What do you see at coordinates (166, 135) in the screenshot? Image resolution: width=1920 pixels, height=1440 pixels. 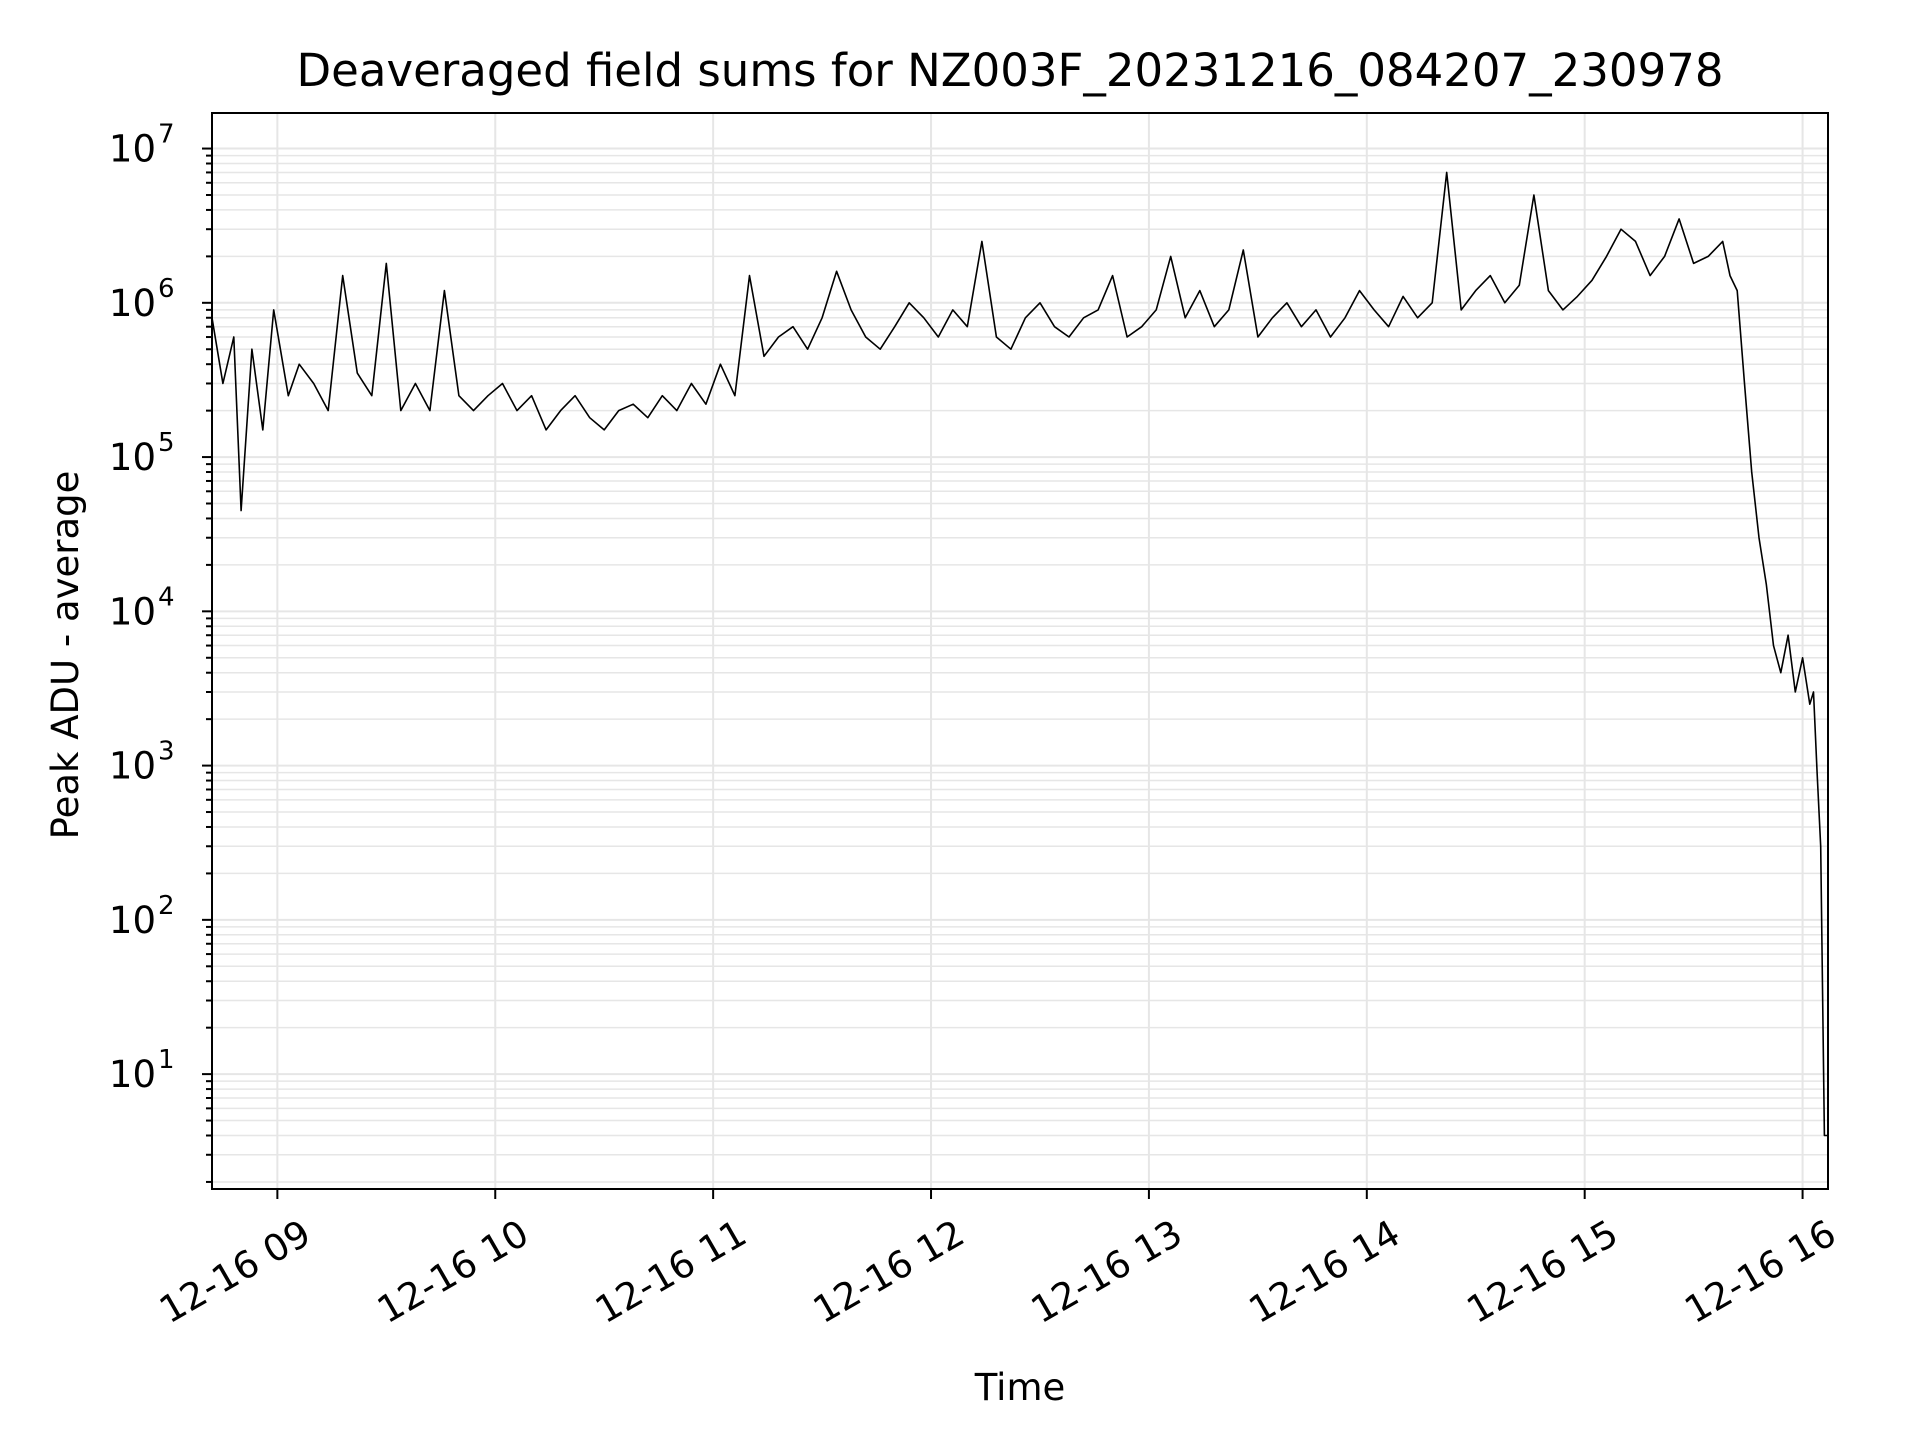 I see `y-tick-label-exponent: 7` at bounding box center [166, 135].